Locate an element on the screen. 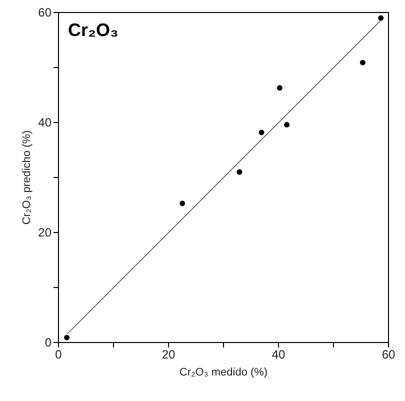 This screenshot has width=405, height=401. y-tick-label: 40 is located at coordinates (45, 123).